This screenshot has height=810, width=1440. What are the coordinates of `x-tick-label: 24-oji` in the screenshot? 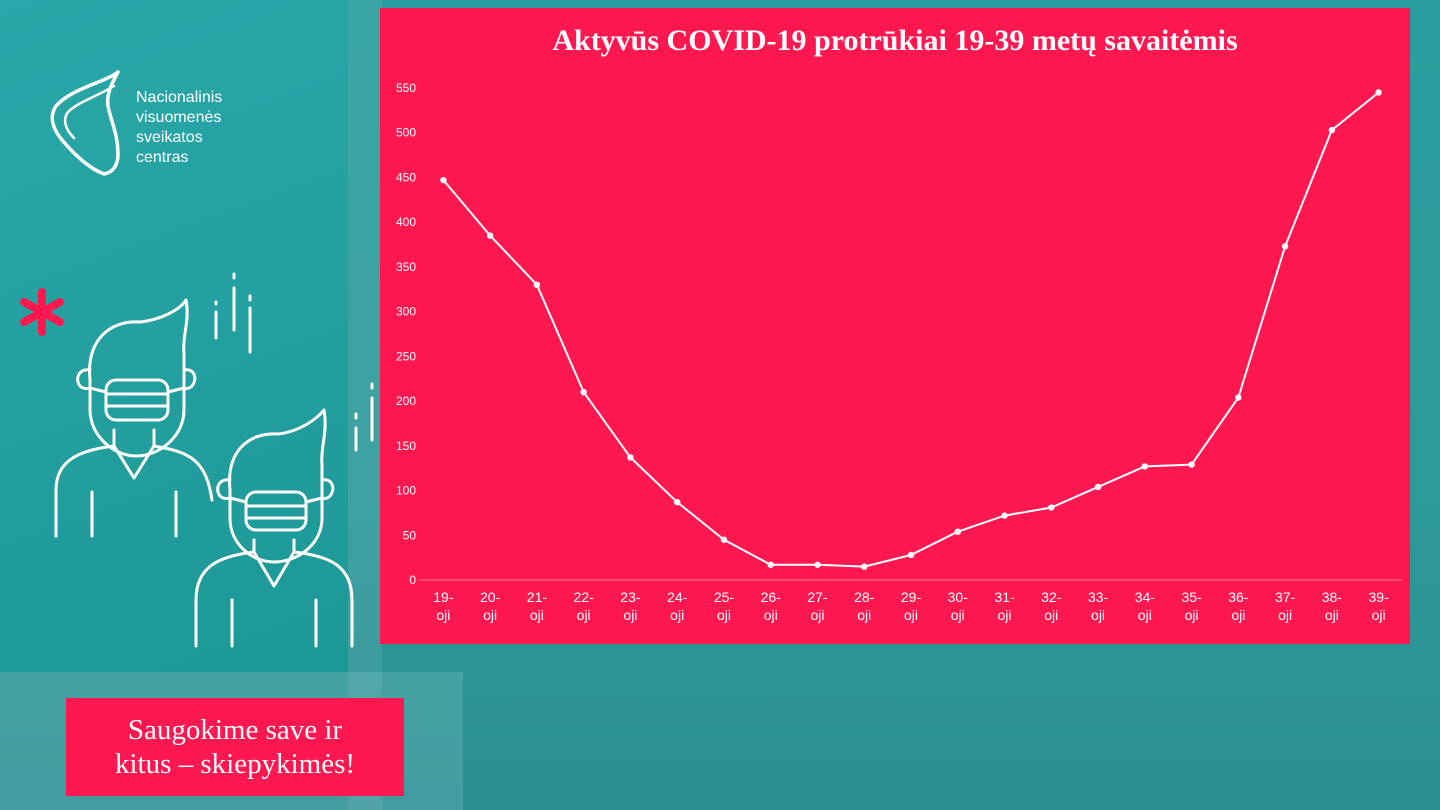 It's located at (677, 606).